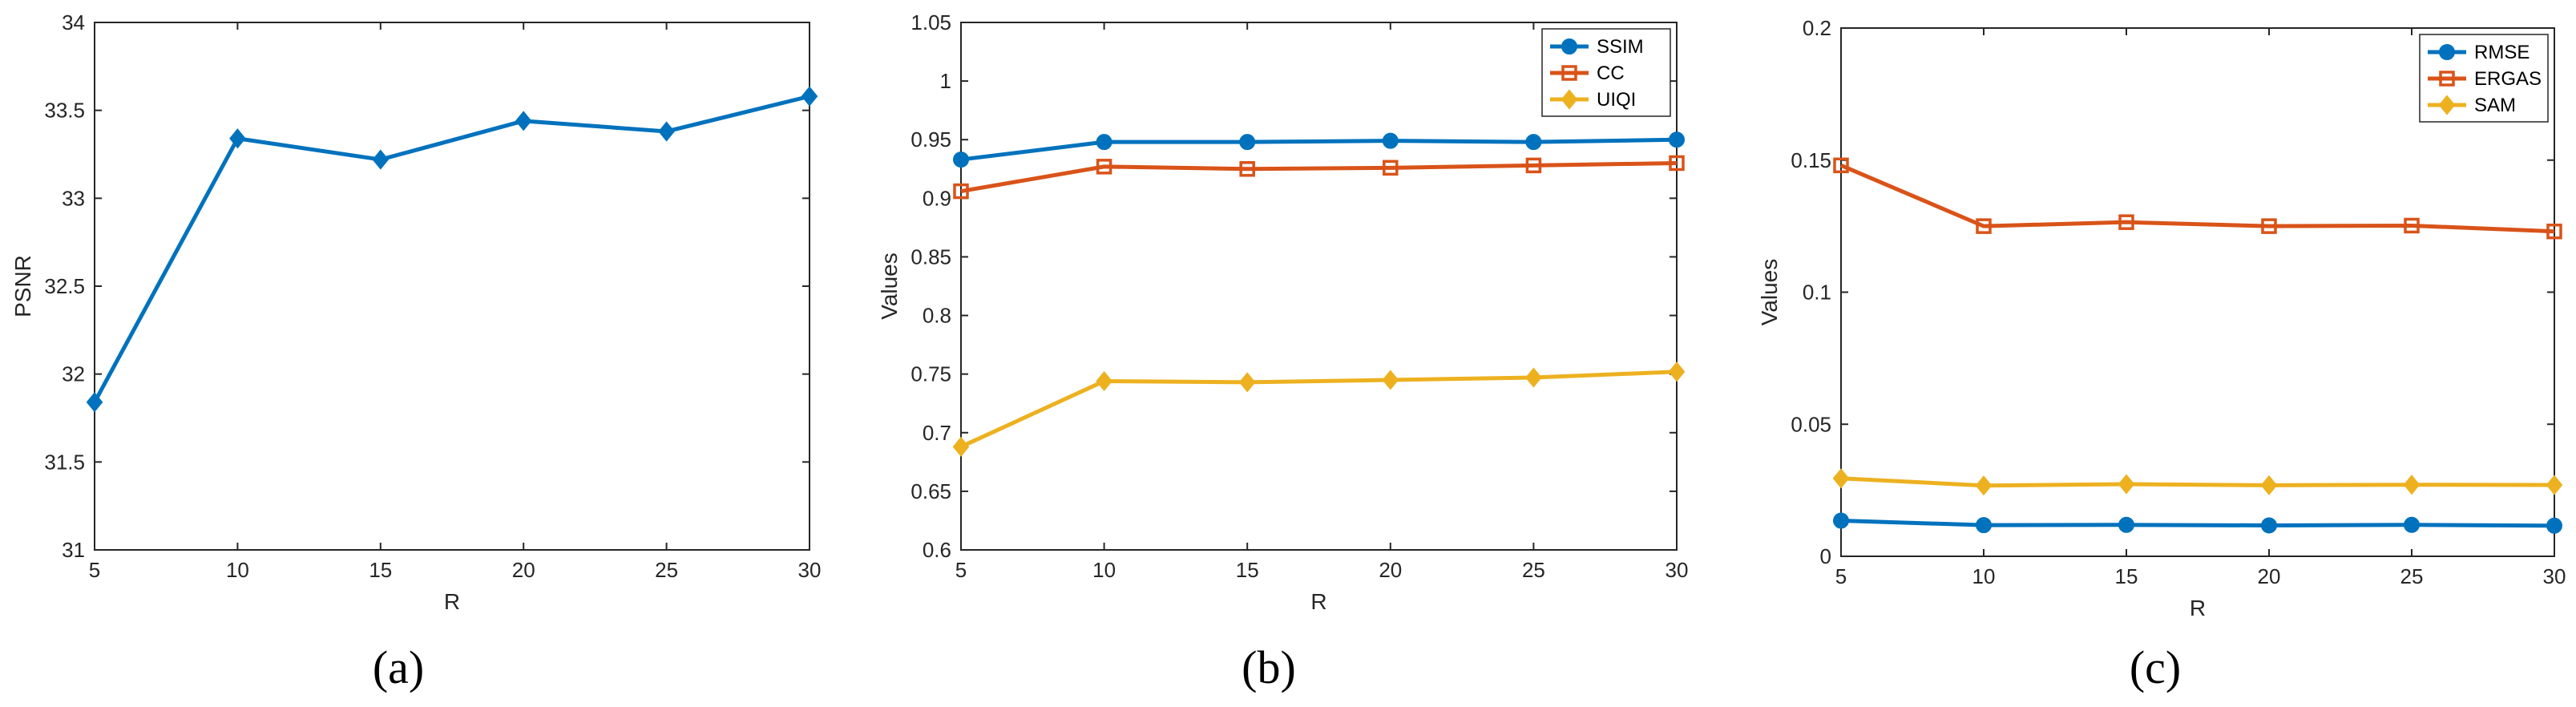 The height and width of the screenshot is (707, 2576). I want to click on legend: SSIM CC UIQI, so click(1606, 73).